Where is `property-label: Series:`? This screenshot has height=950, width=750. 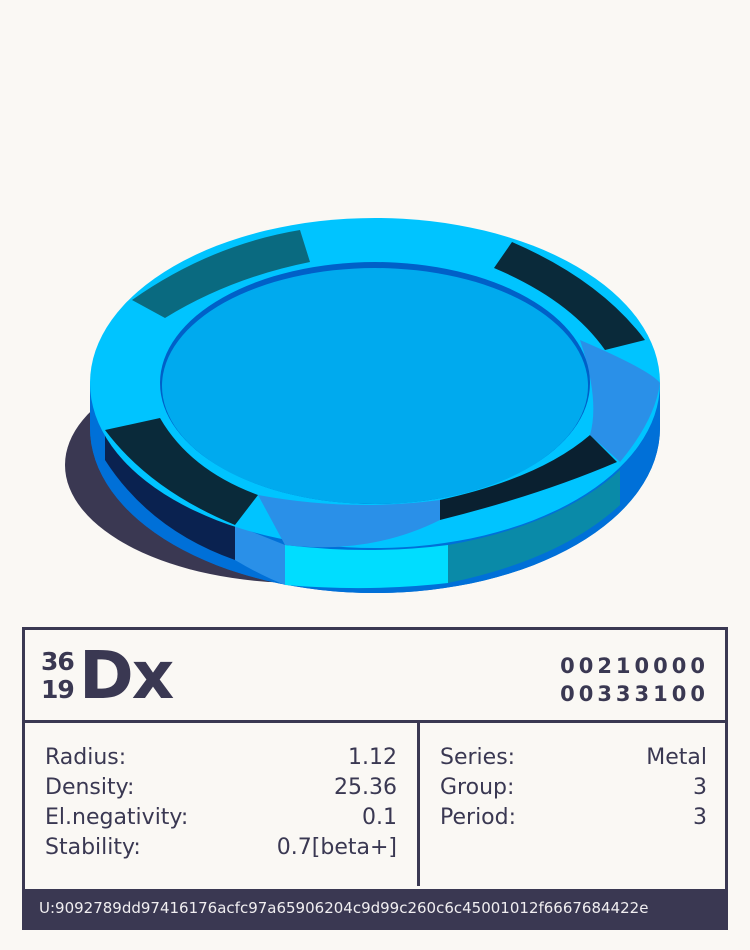 property-label: Series: is located at coordinates (478, 757).